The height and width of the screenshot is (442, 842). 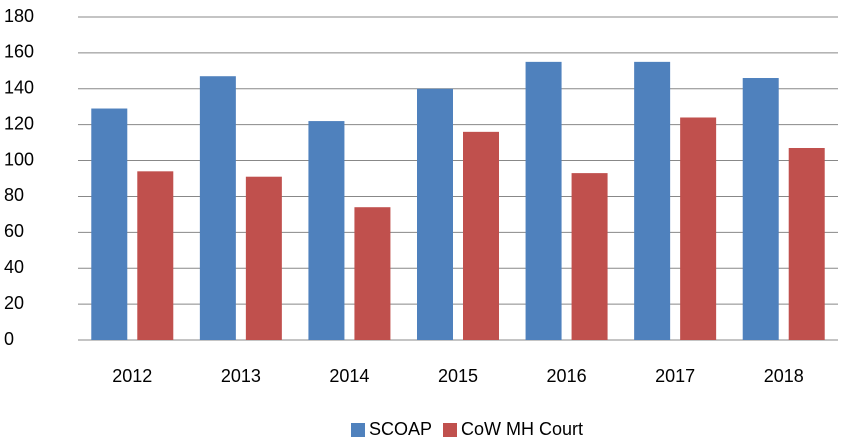 What do you see at coordinates (9, 339) in the screenshot?
I see `y-tick-label: 0` at bounding box center [9, 339].